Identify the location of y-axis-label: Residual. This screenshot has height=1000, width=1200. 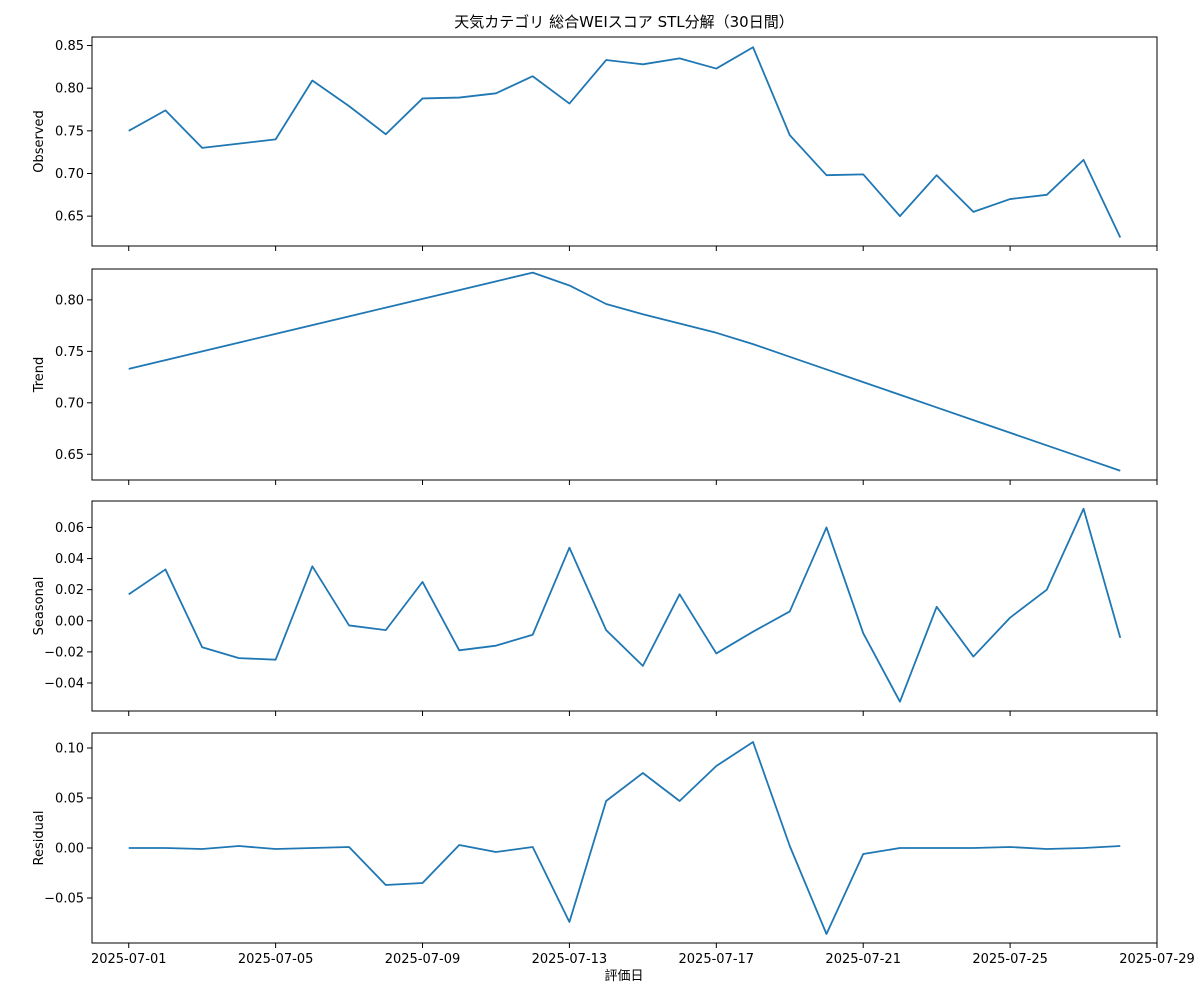
(39, 838).